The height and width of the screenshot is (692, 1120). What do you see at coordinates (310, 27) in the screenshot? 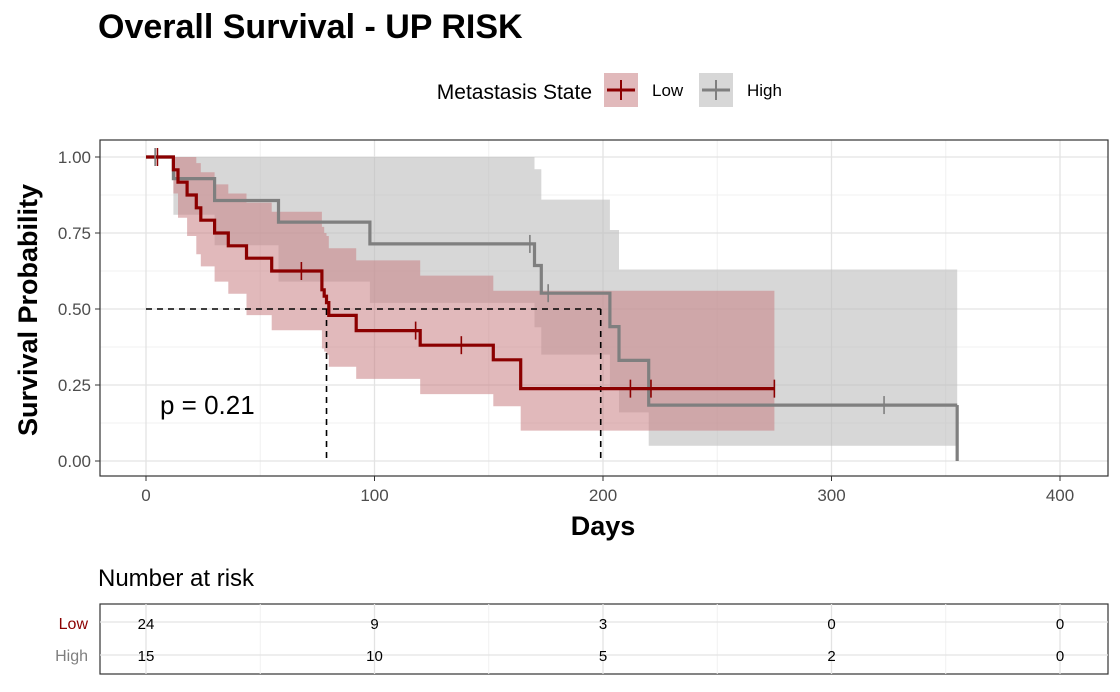
I see `chart-title: Overall Survival - UP RISK` at bounding box center [310, 27].